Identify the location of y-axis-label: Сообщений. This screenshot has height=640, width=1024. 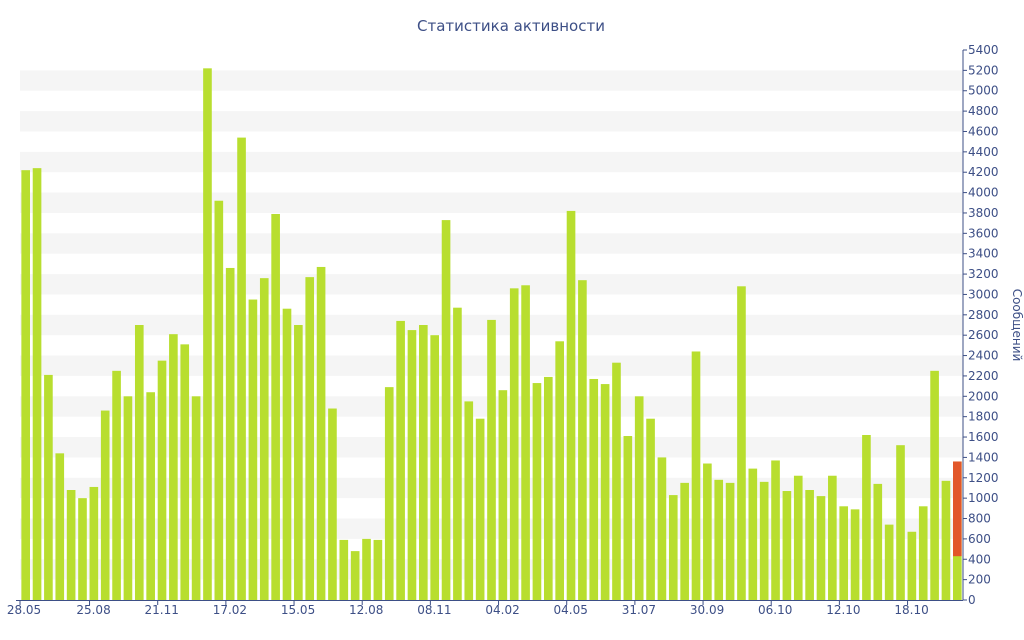
(1017, 325).